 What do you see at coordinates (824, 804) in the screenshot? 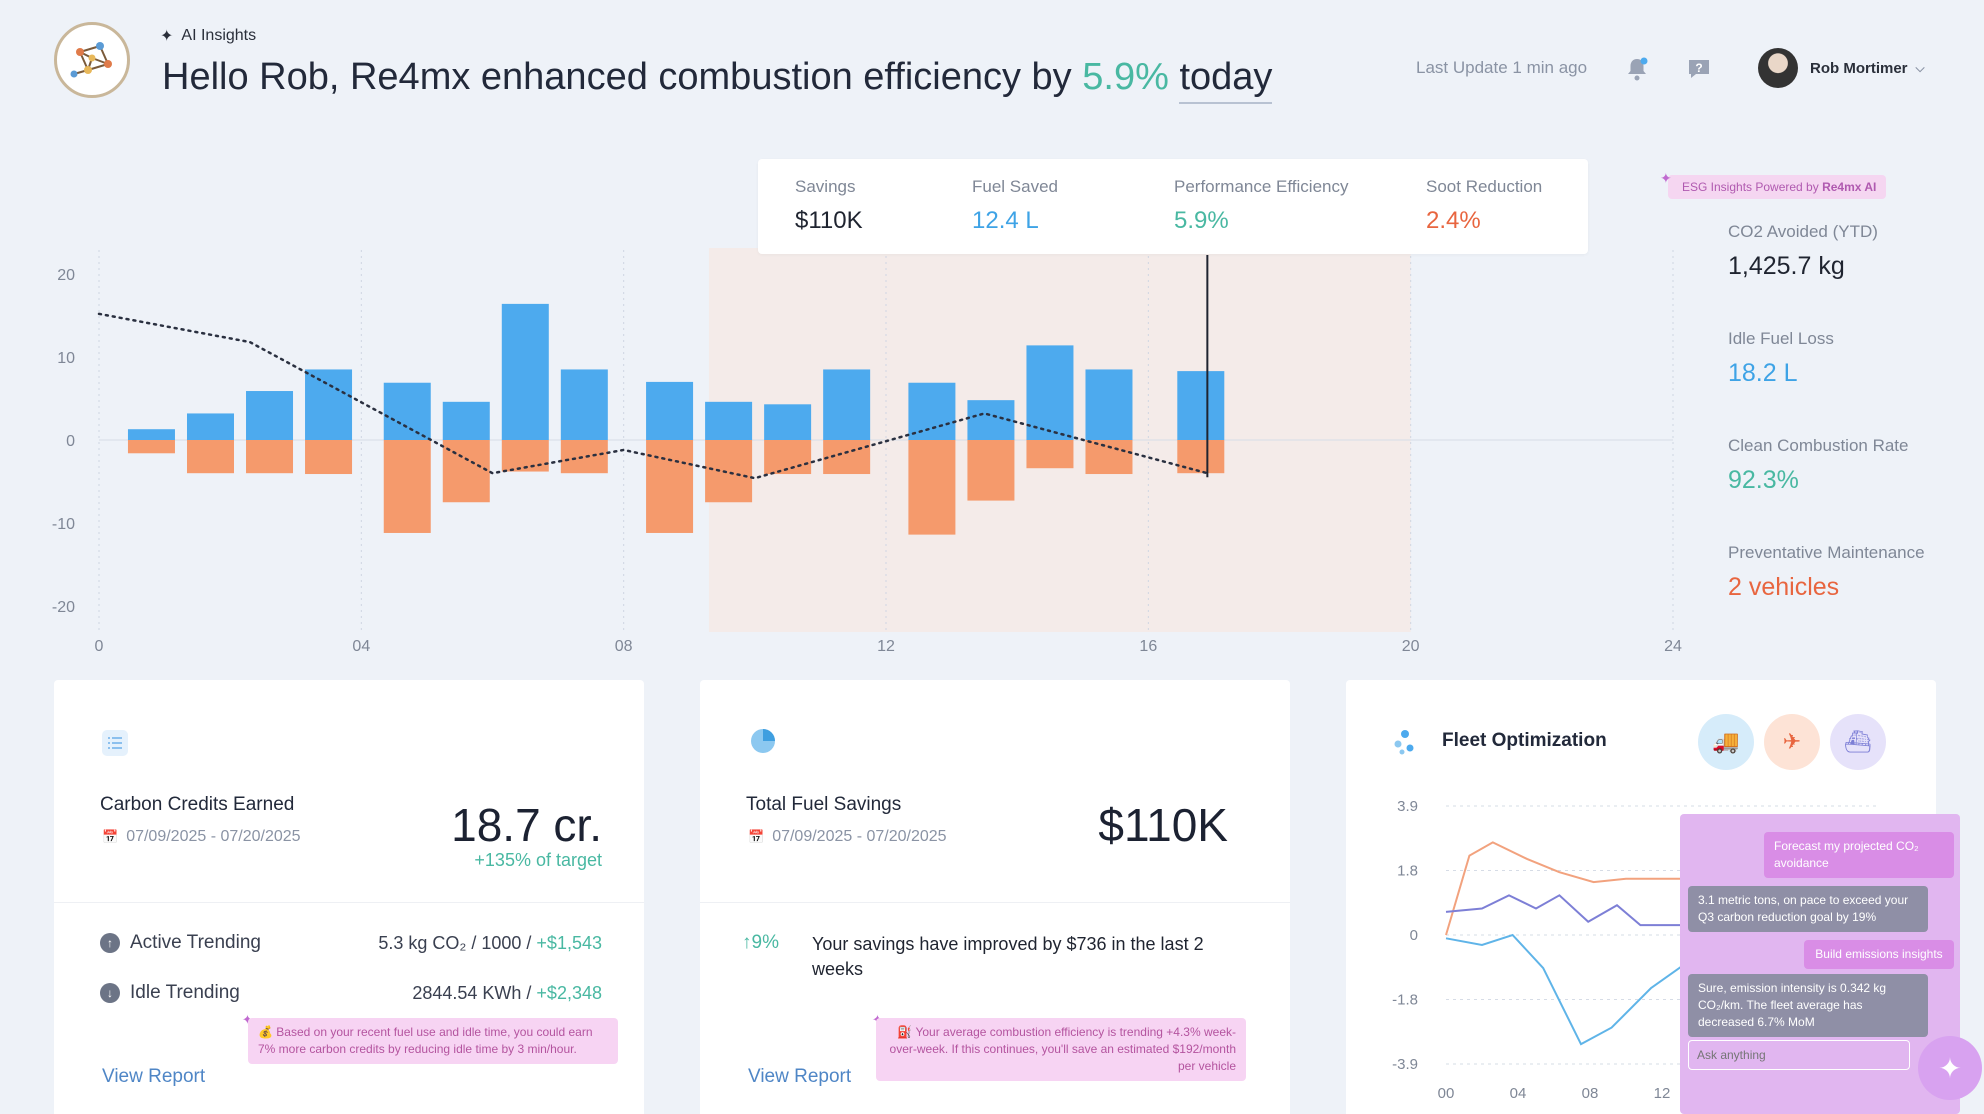
I see `fuel-savings-title: Total Fuel Savings` at bounding box center [824, 804].